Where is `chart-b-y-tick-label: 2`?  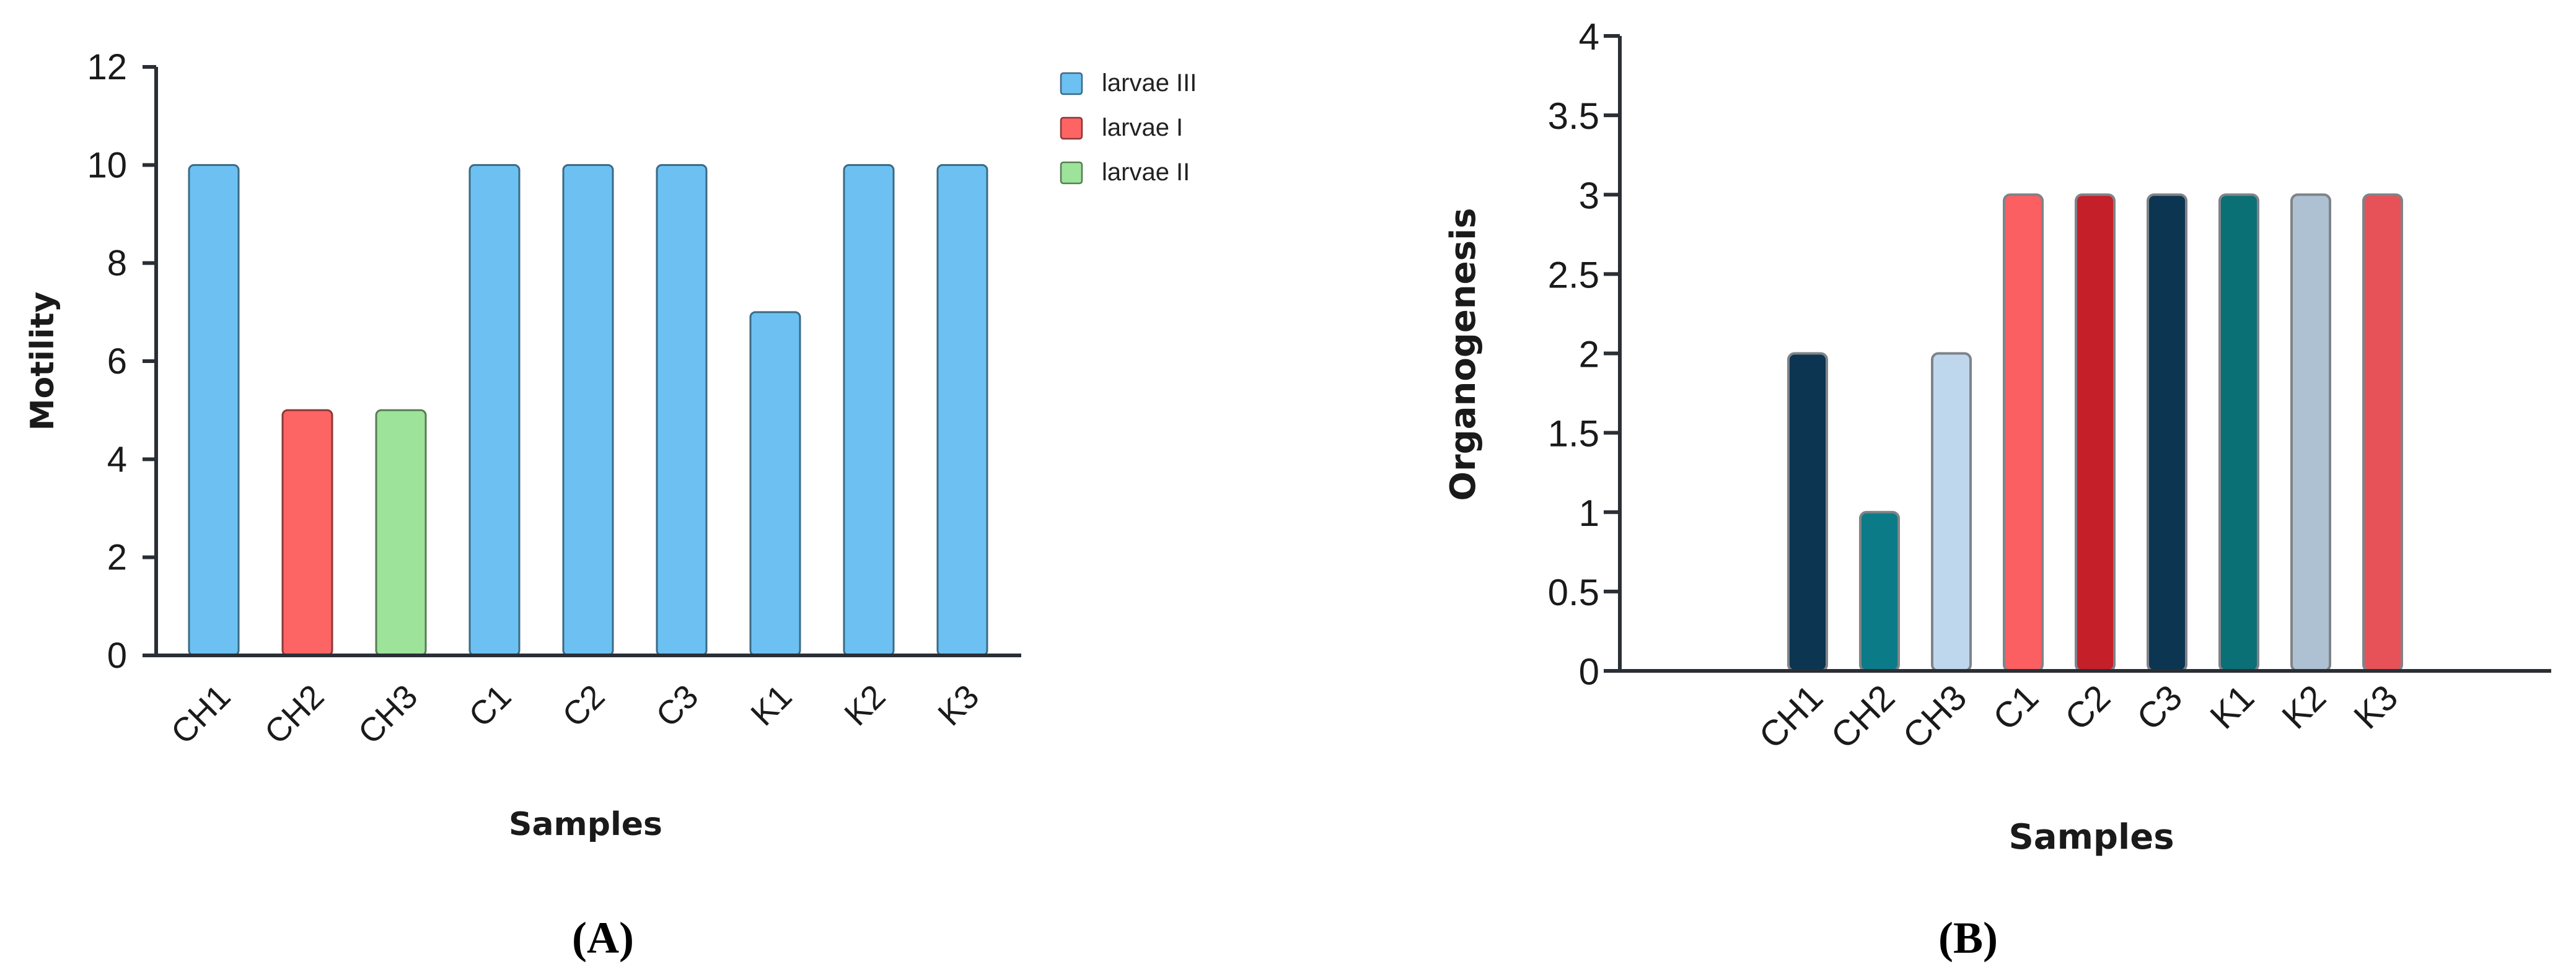 chart-b-y-tick-label: 2 is located at coordinates (1589, 354).